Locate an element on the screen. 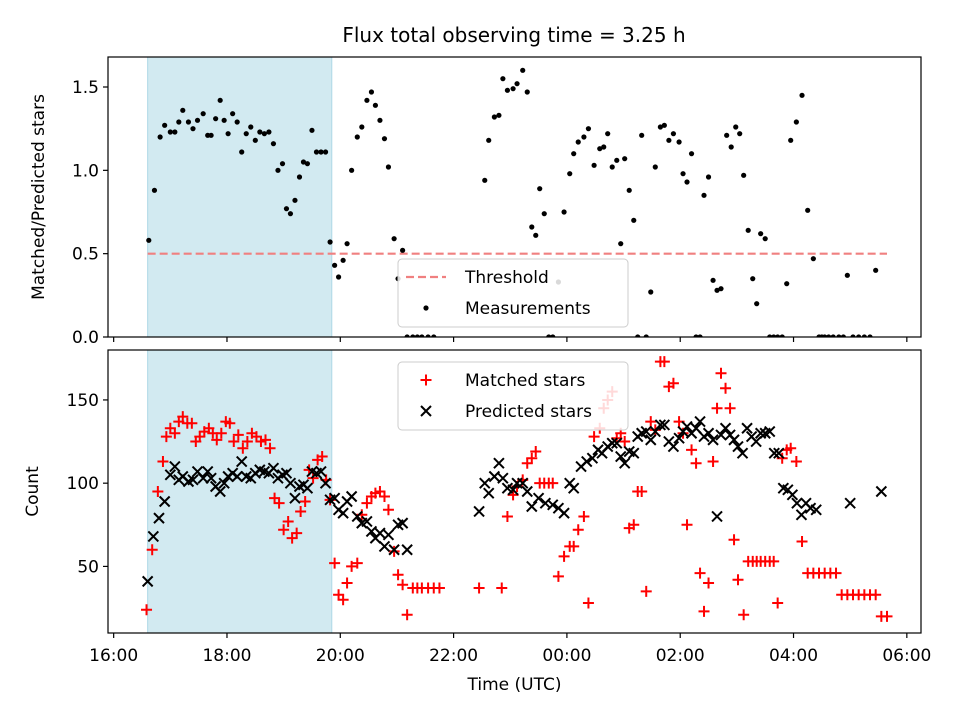 This screenshot has width=960, height=720. observing-window-shade is located at coordinates (240, 491).